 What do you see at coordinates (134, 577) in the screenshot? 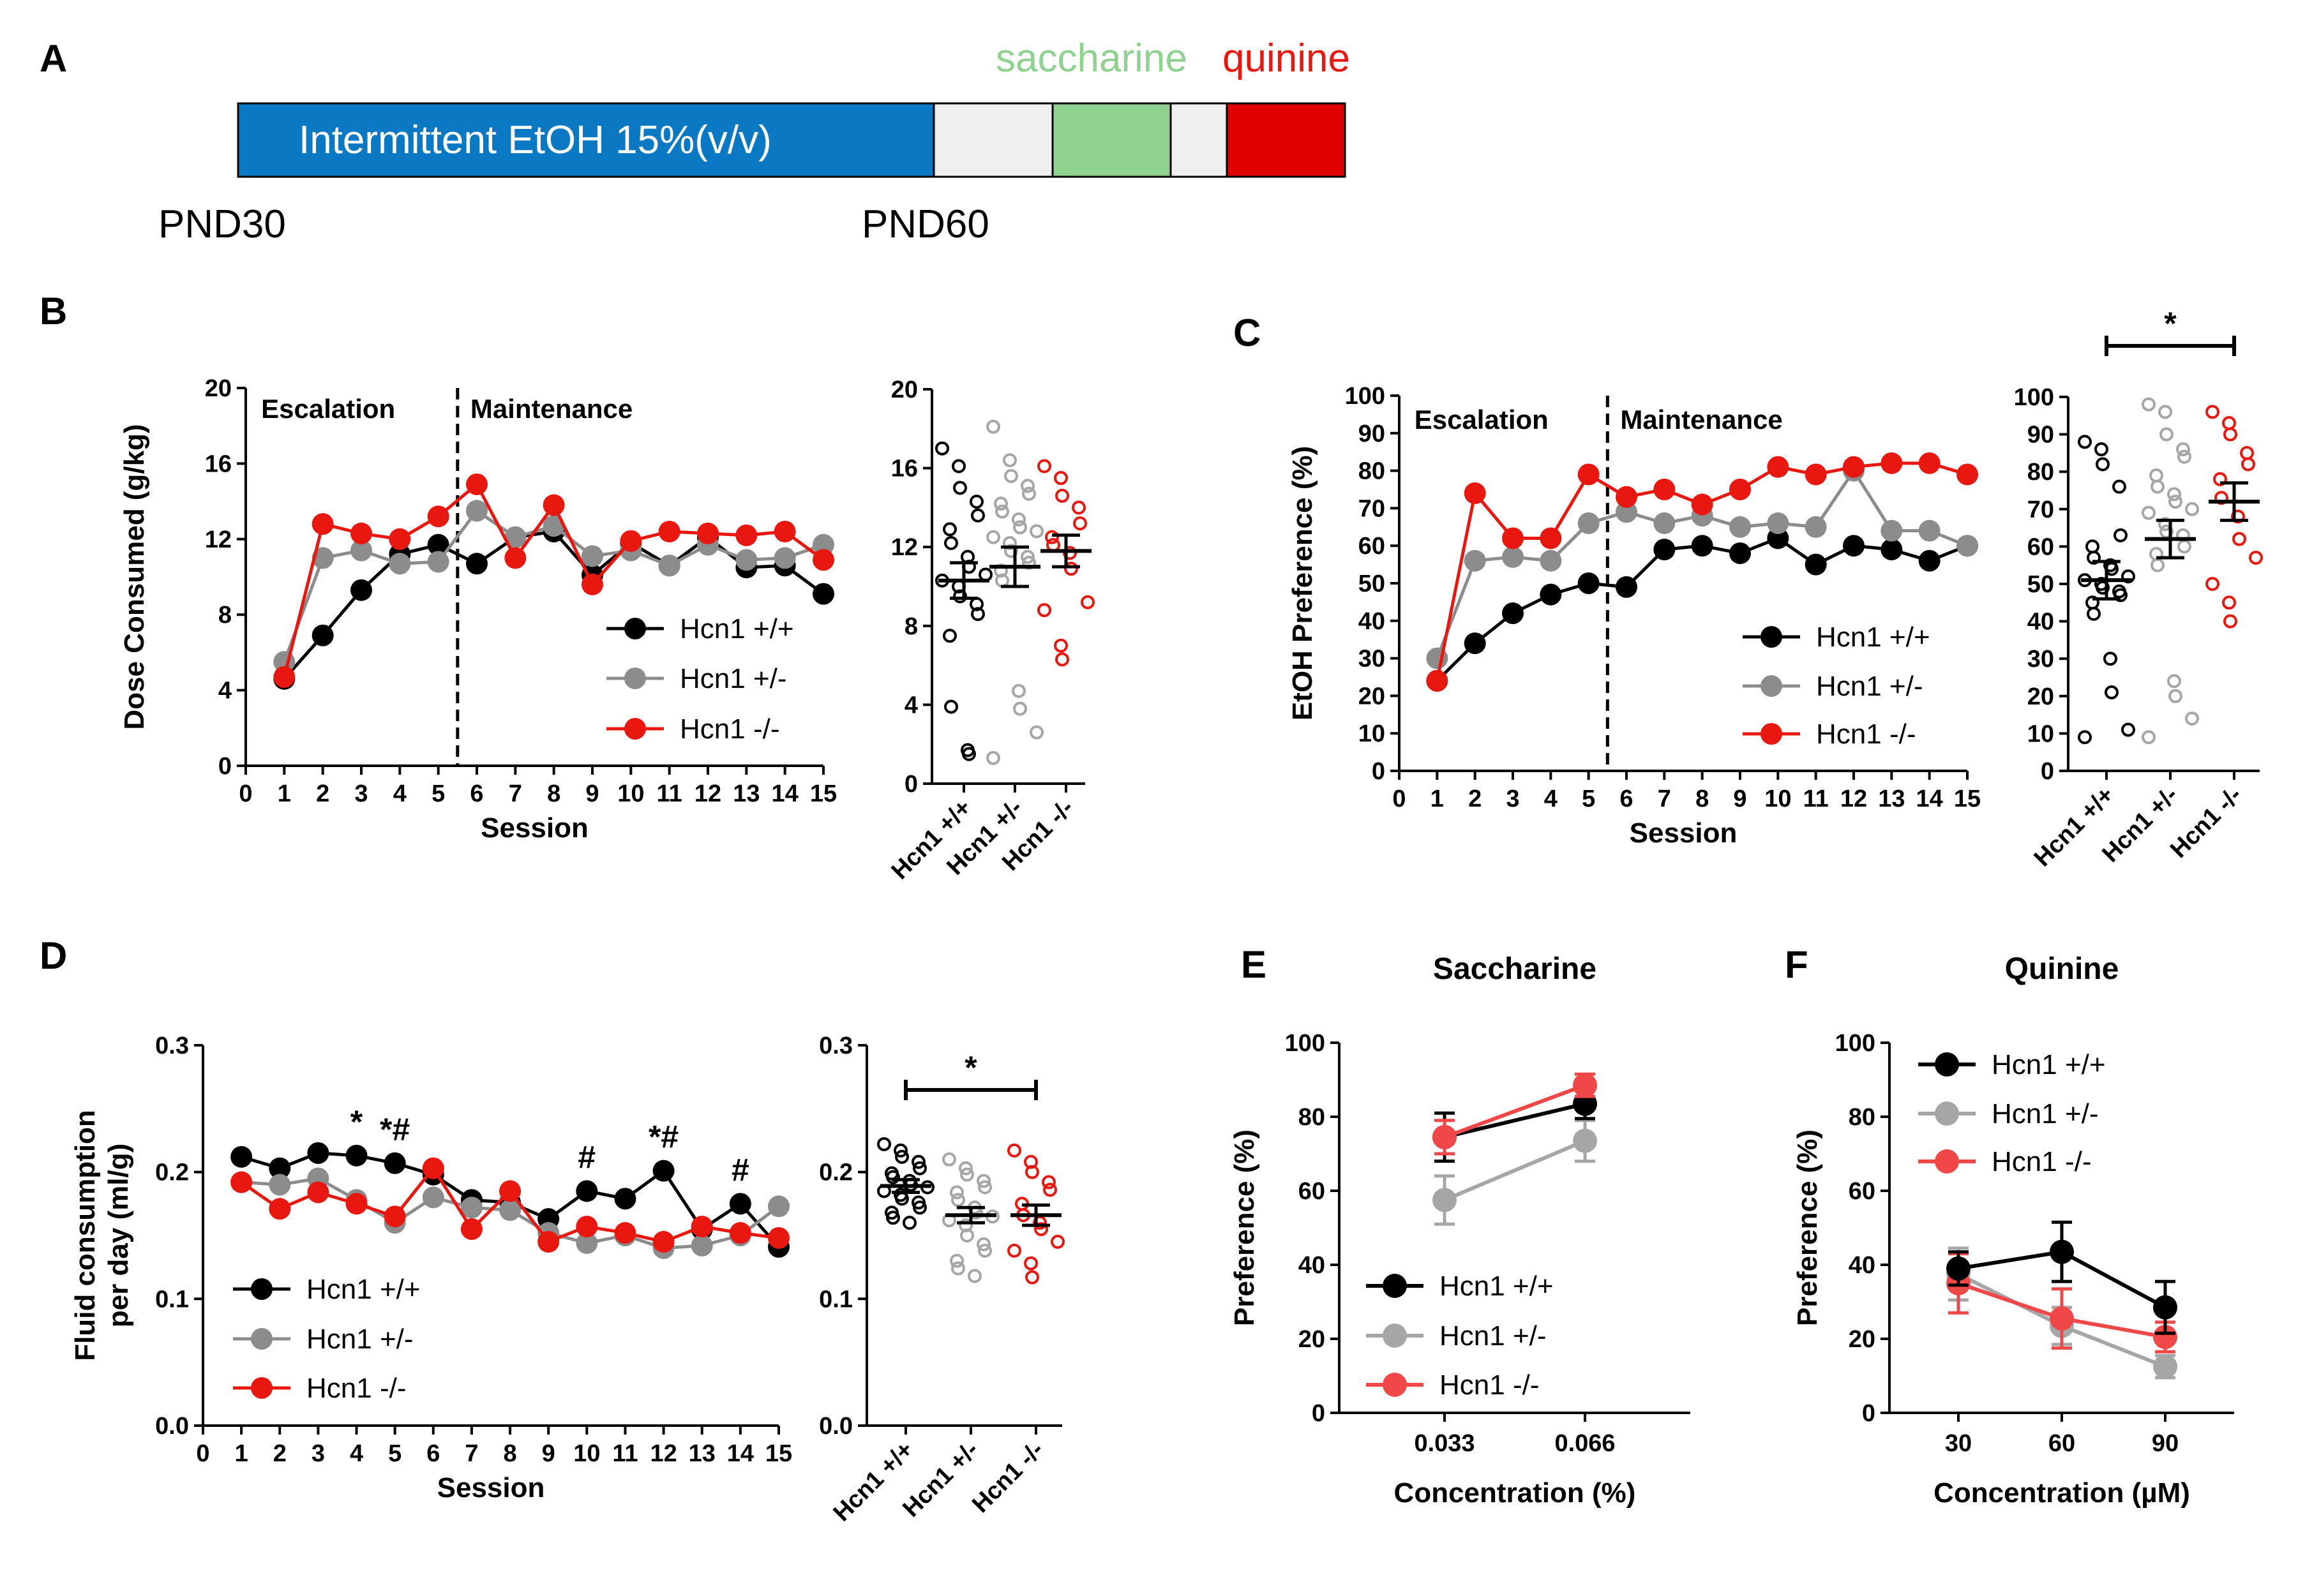
I see `y-axis-label: Dose Consumed (g/kg)` at bounding box center [134, 577].